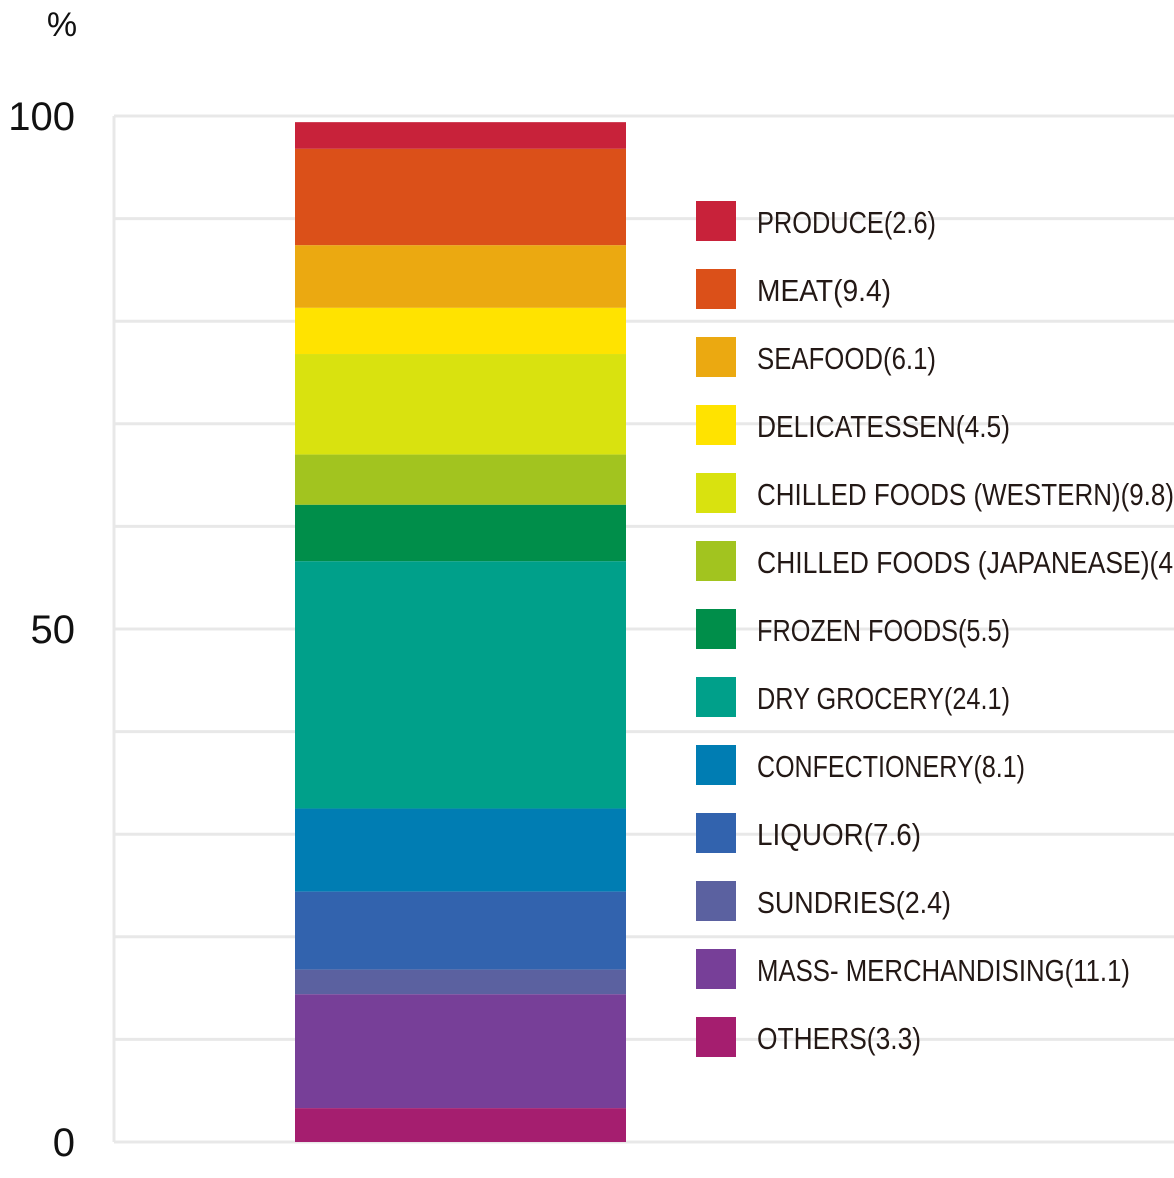 This screenshot has width=1174, height=1178. Describe the element at coordinates (883, 630) in the screenshot. I see `legend-label: FROZEN FOODS(5.5)` at that location.